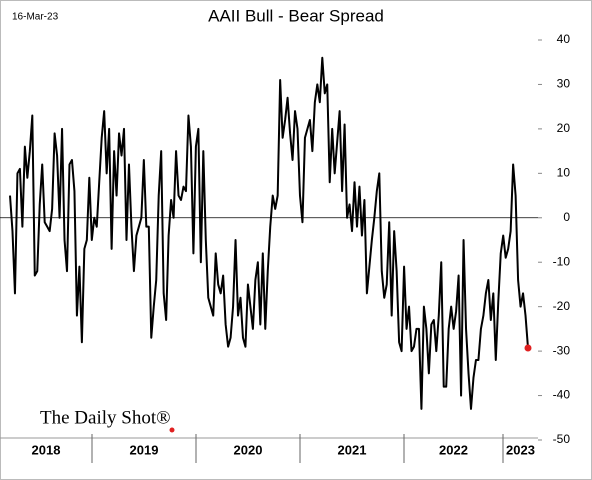 The width and height of the screenshot is (592, 480). Describe the element at coordinates (562, 261) in the screenshot. I see `y-tick-label: -10` at that location.